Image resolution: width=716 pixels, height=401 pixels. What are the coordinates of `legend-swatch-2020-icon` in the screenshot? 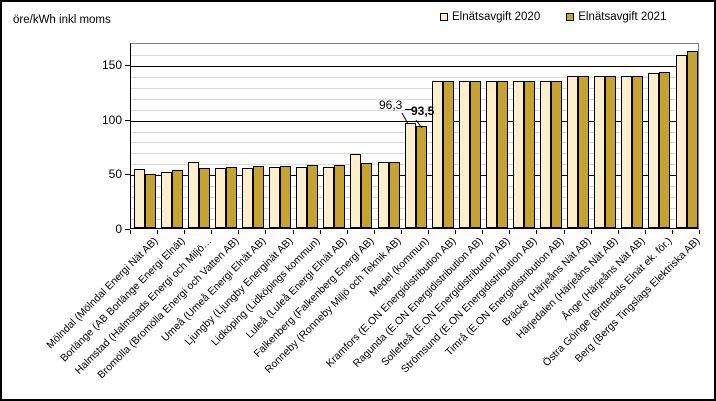 It's located at (444, 17).